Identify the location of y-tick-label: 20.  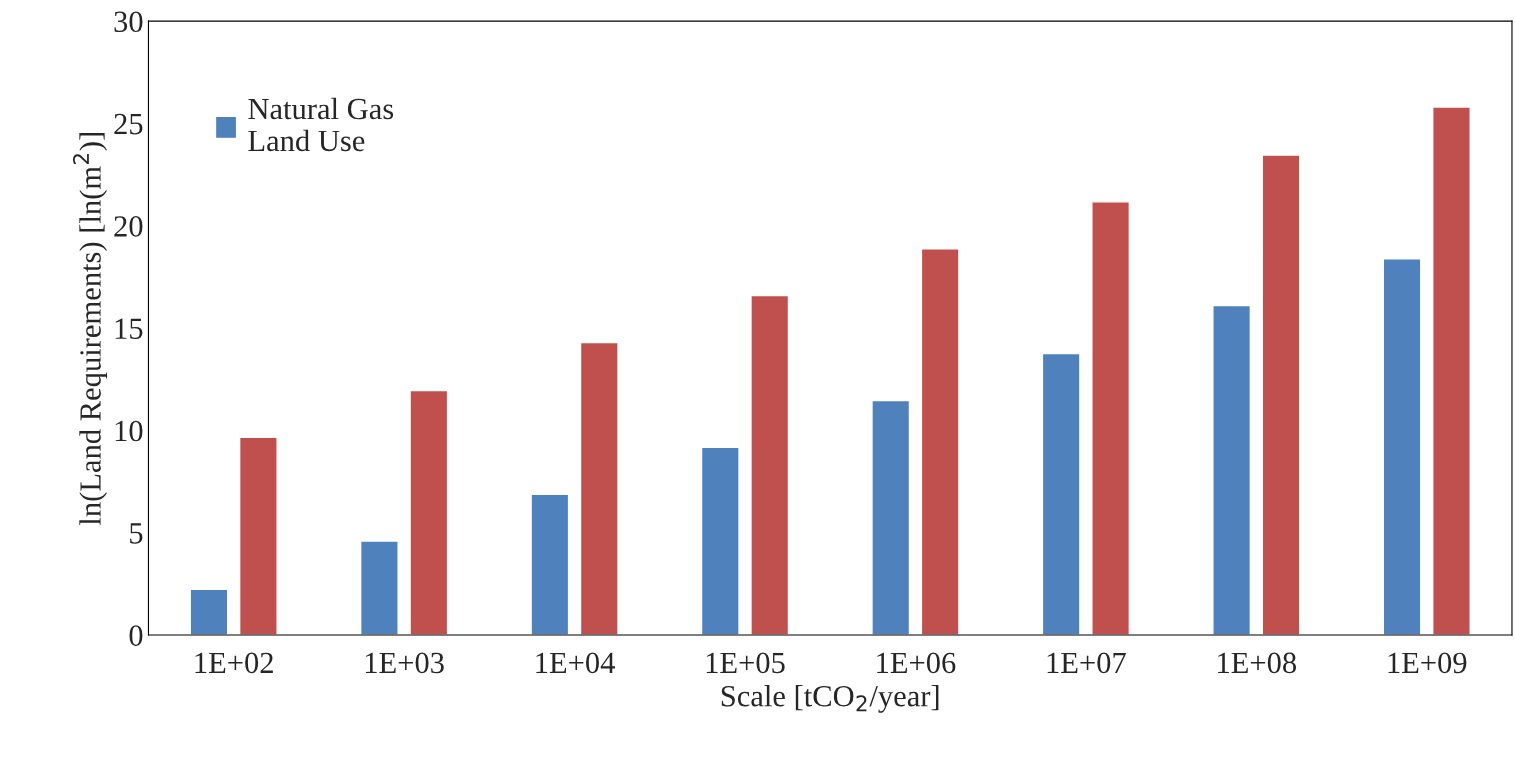
(128, 226).